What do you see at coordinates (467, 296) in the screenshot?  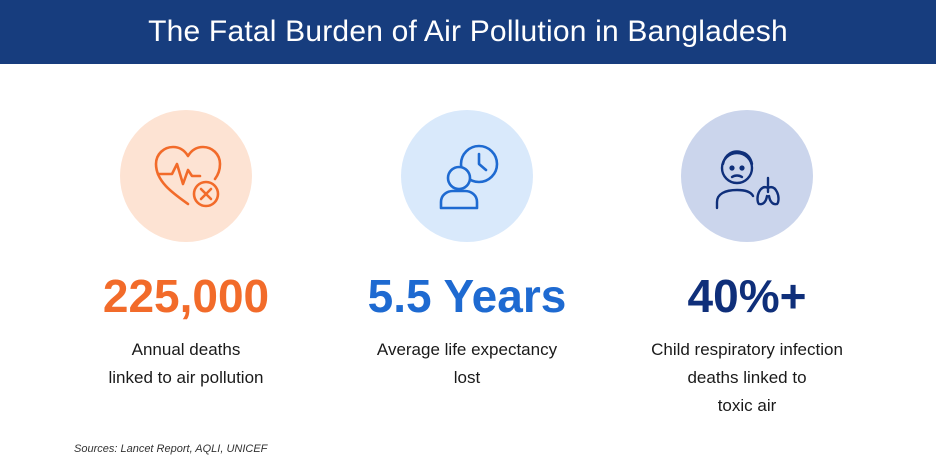 I see `stat-value: 5.5 Years` at bounding box center [467, 296].